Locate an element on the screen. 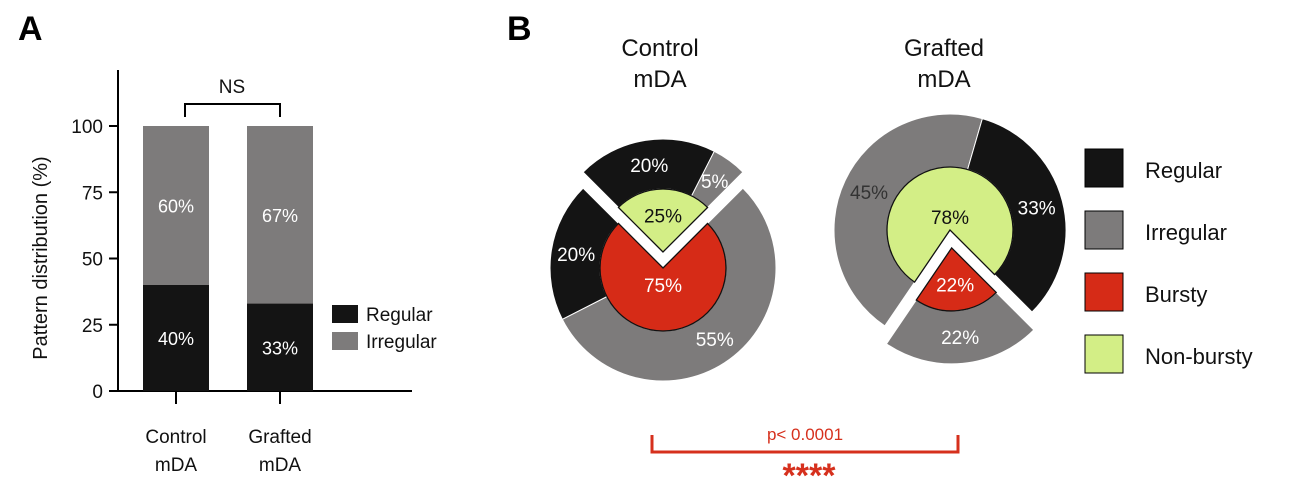 This screenshot has width=1306, height=487. pie-group-non-bursty: 45% 33% 78% is located at coordinates (950, 220).